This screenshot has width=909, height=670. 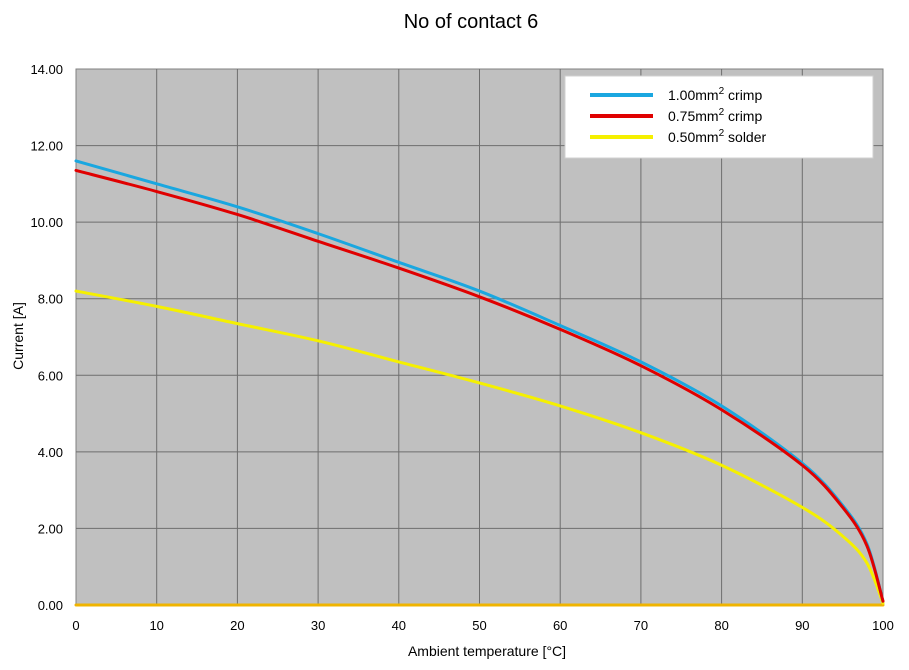 I want to click on legend-label: 1.00mm2 crimp, so click(x=715, y=94).